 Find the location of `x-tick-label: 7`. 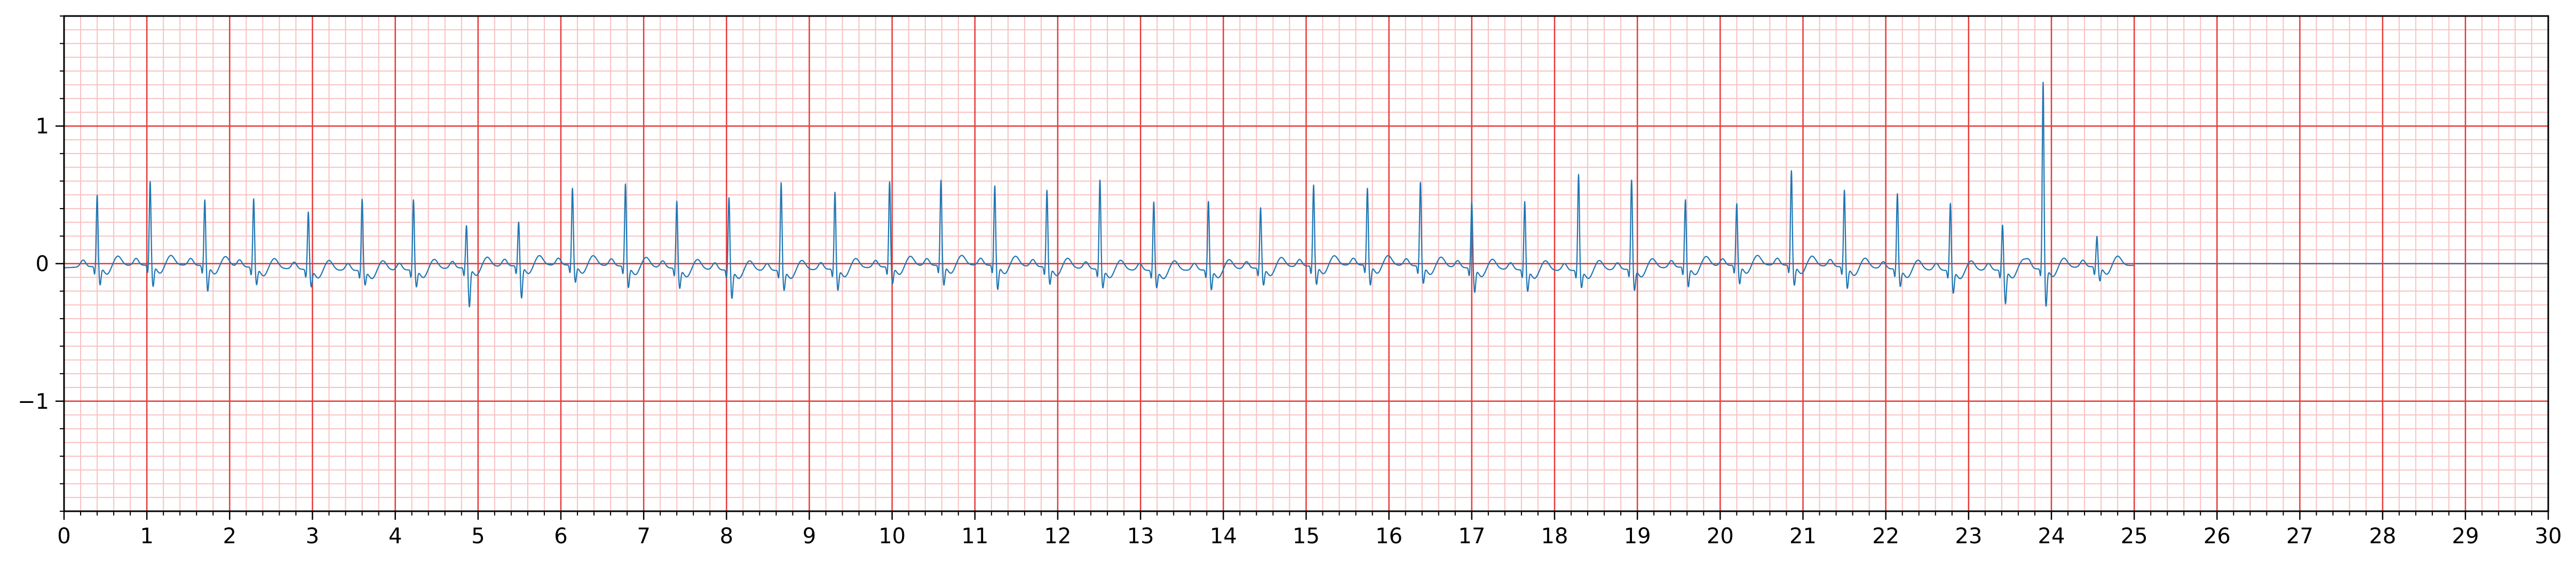

x-tick-label: 7 is located at coordinates (643, 536).